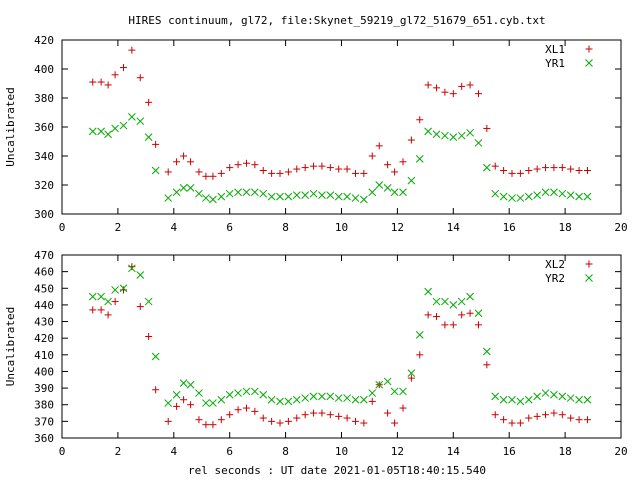 The image size is (640, 480). Describe the element at coordinates (509, 451) in the screenshot. I see `x-tick-label: 16` at that location.